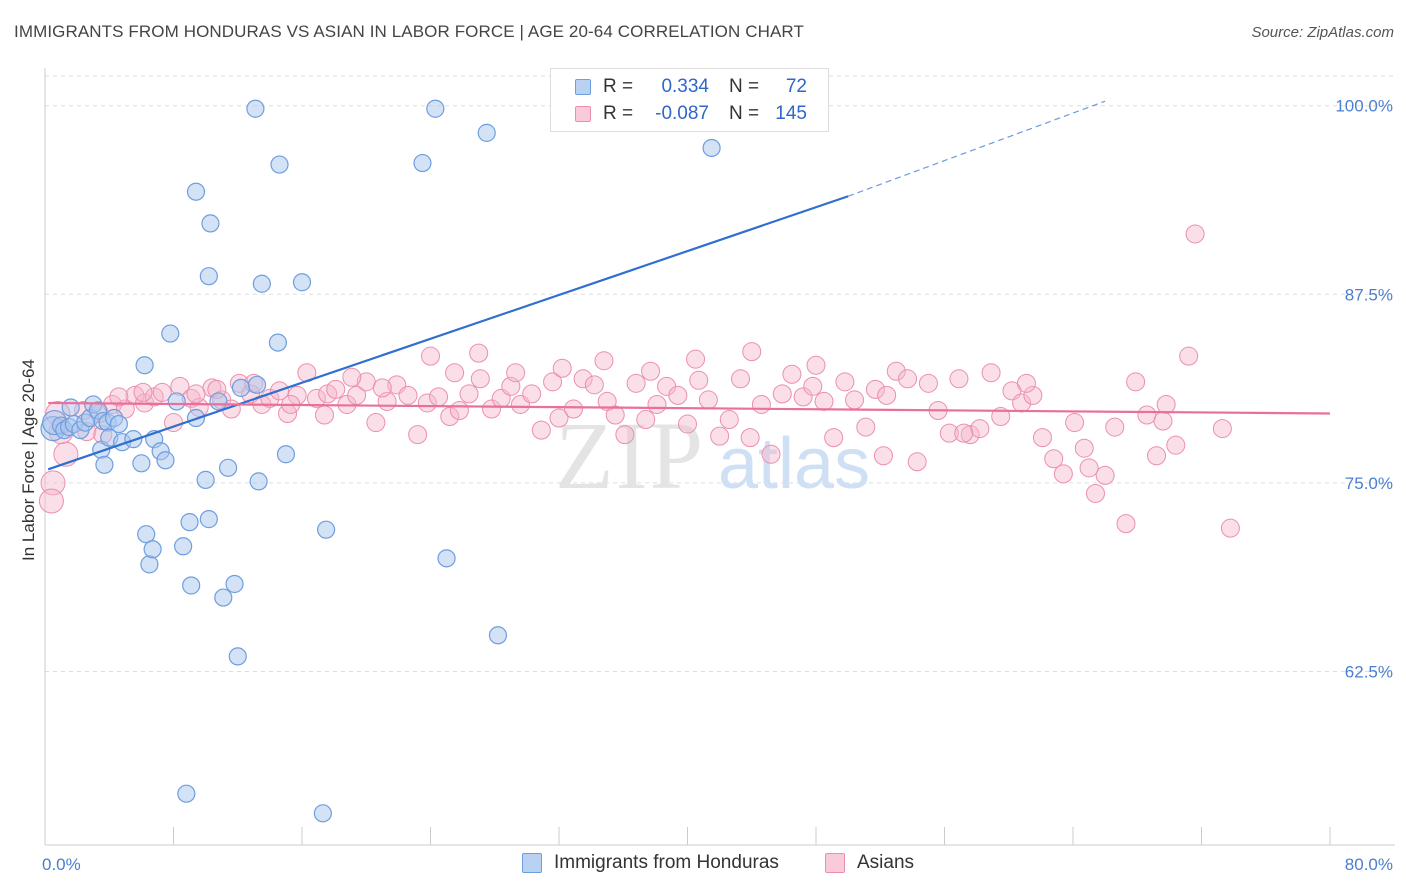  I want to click on watermark: ZIP atlas, so click(712, 455).